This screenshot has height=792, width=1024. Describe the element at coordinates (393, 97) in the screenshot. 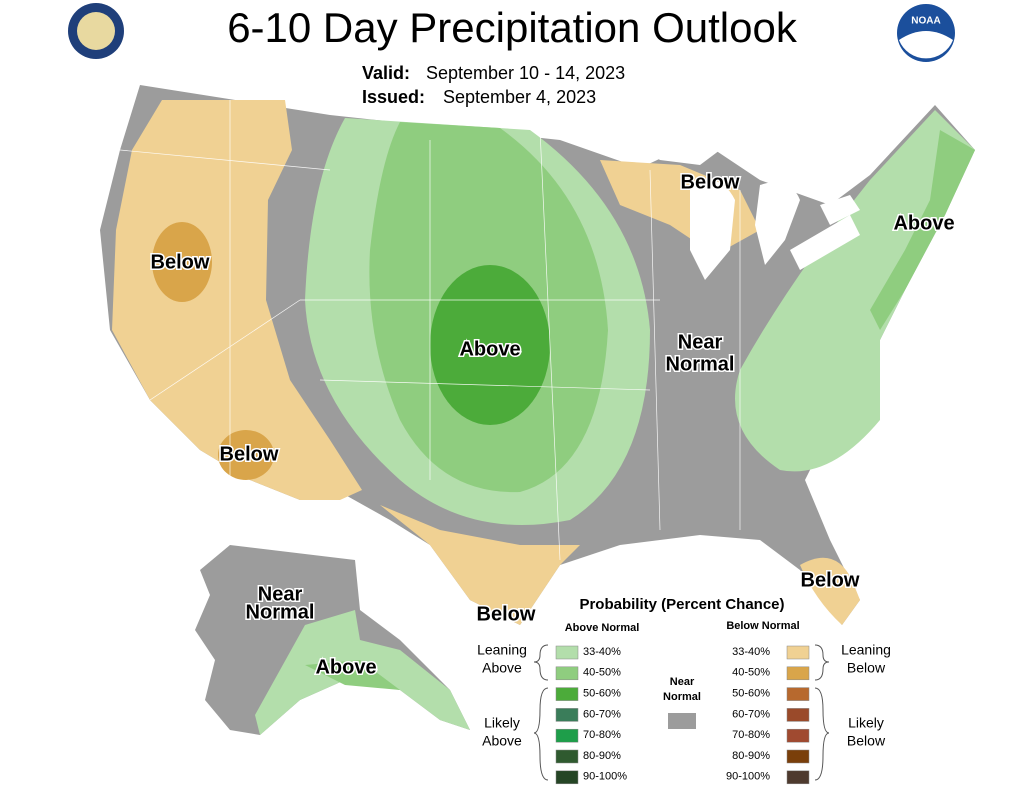

I see `issued-label: Issued:` at that location.